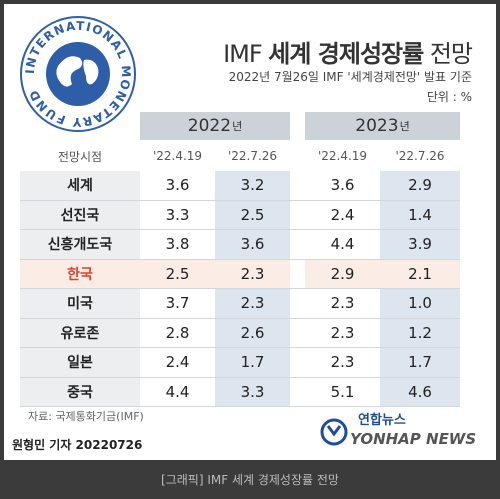  I want to click on row-label: 미국, so click(80, 303).